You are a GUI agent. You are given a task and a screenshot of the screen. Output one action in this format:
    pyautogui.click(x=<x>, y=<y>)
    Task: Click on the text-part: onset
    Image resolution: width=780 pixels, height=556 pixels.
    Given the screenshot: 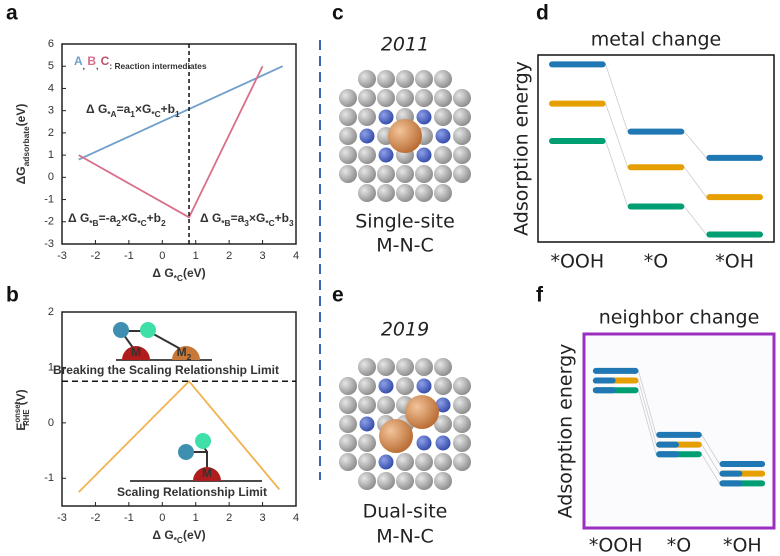 What is the action you would take?
    pyautogui.click(x=17, y=411)
    